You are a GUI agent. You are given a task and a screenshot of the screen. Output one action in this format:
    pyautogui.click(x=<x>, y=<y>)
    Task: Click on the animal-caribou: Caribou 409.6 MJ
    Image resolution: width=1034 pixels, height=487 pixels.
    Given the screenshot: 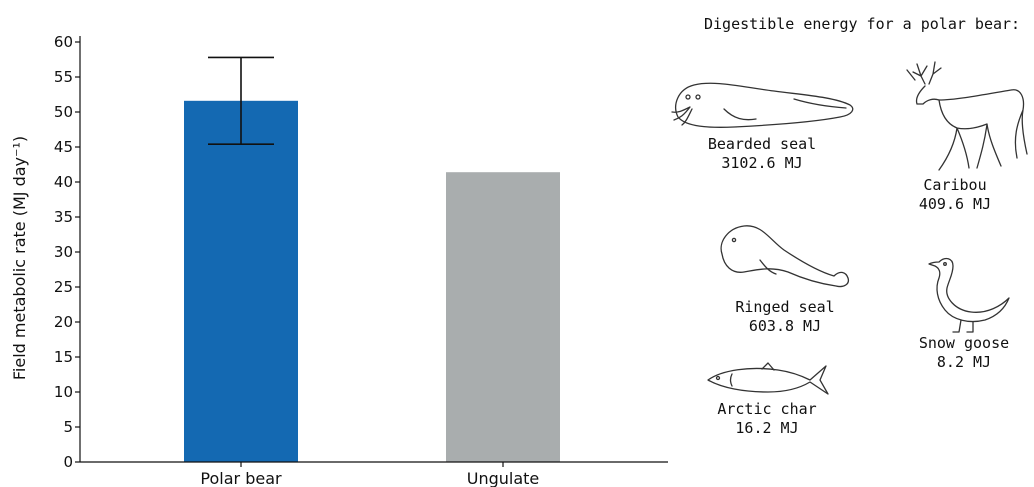 What is the action you would take?
    pyautogui.click(x=955, y=136)
    